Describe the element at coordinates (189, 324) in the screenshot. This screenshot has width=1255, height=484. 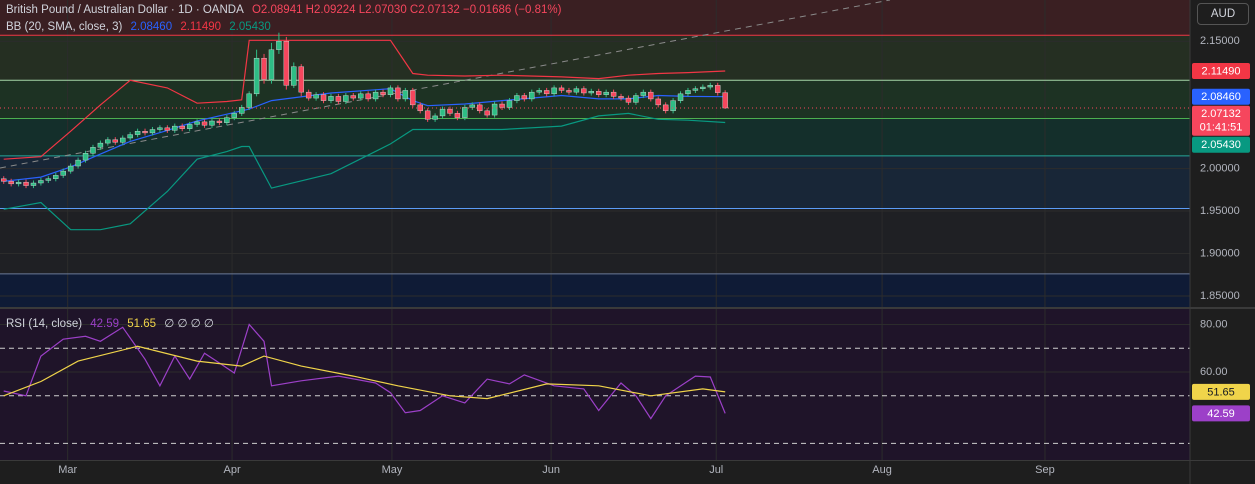
I see `rsi-extra: ∅ ∅ ∅ ∅` at that location.